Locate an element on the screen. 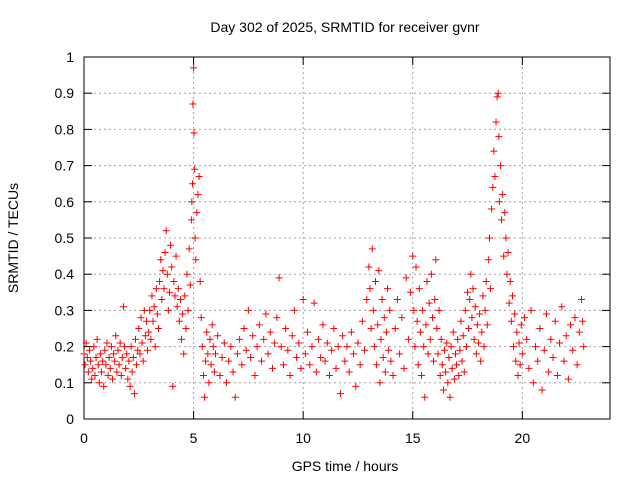 The height and width of the screenshot is (480, 640). y-tick-label: 0.7 is located at coordinates (65, 166).